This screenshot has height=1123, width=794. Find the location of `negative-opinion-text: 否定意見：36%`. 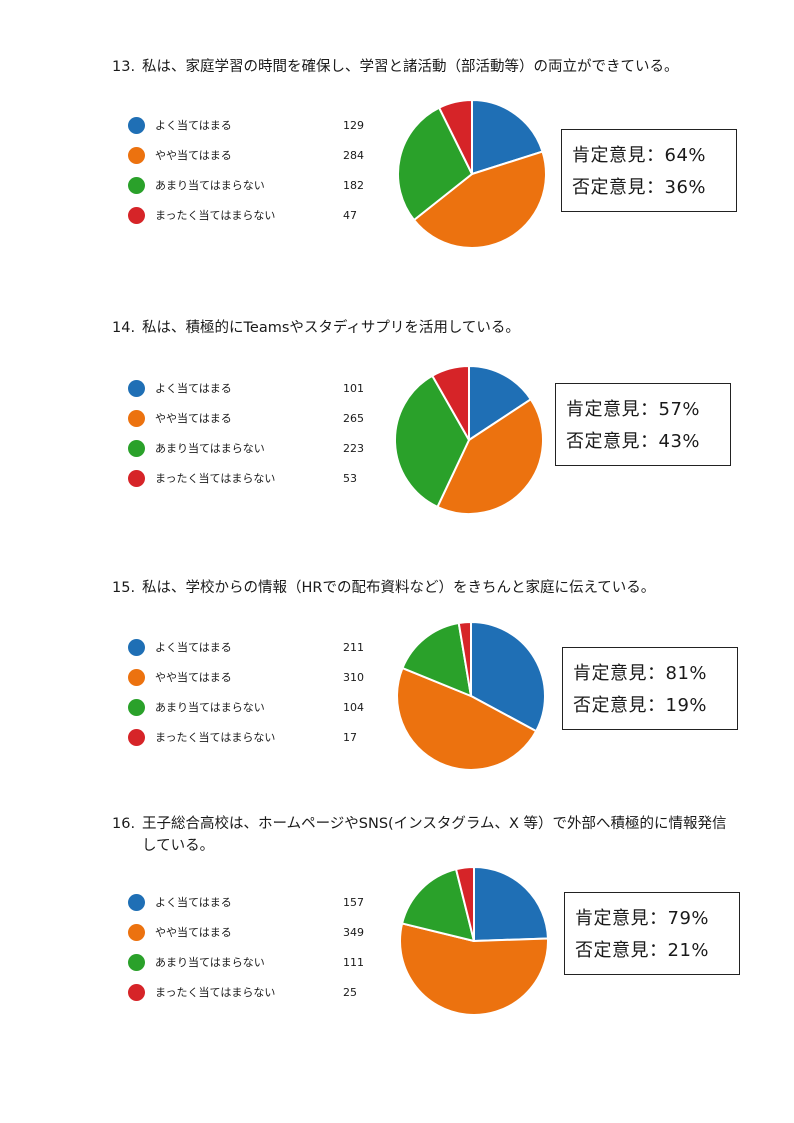

negative-opinion-text: 否定意見：36% is located at coordinates (639, 187).